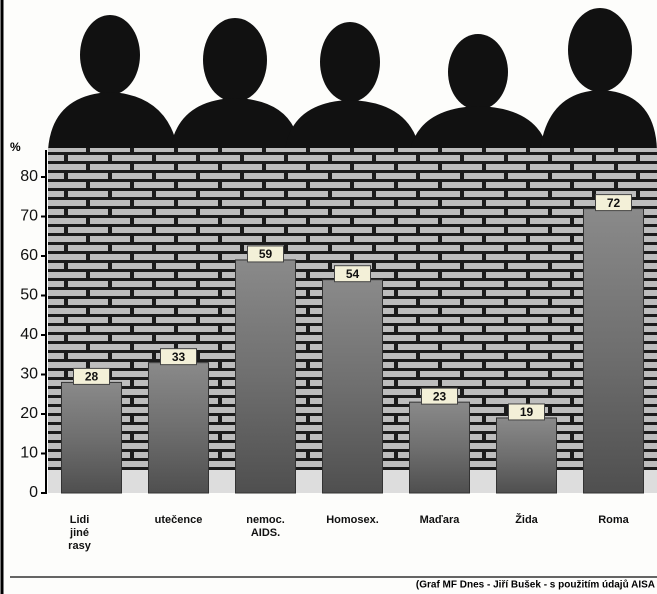 This screenshot has width=657, height=594. I want to click on y-tick-label: 70, so click(29, 216).